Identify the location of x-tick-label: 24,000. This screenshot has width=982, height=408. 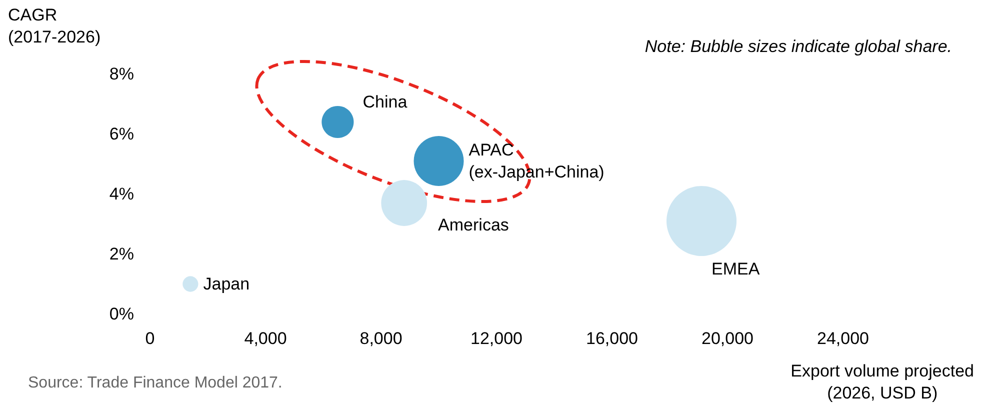
(843, 338).